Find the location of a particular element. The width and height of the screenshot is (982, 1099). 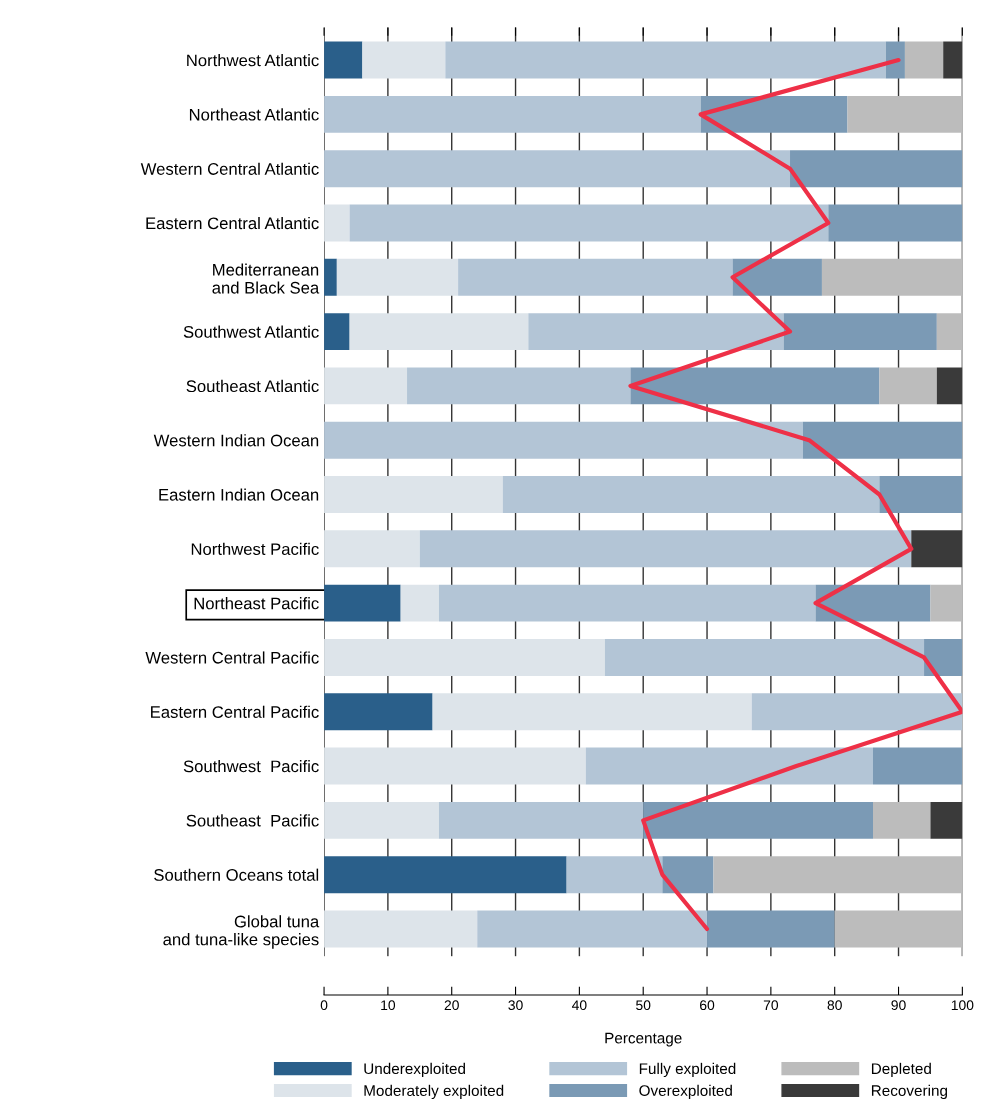

legend-label: Underexploited is located at coordinates (414, 1070).